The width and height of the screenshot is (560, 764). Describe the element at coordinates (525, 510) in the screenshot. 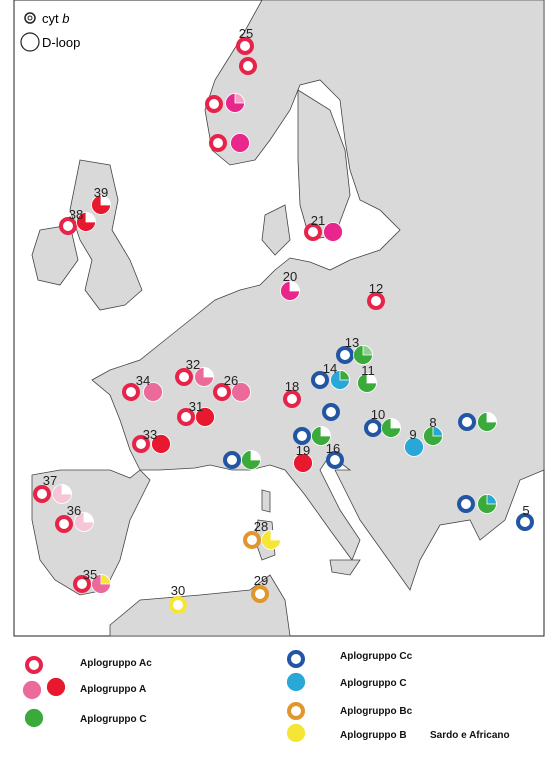

I see `site-label: 5` at that location.